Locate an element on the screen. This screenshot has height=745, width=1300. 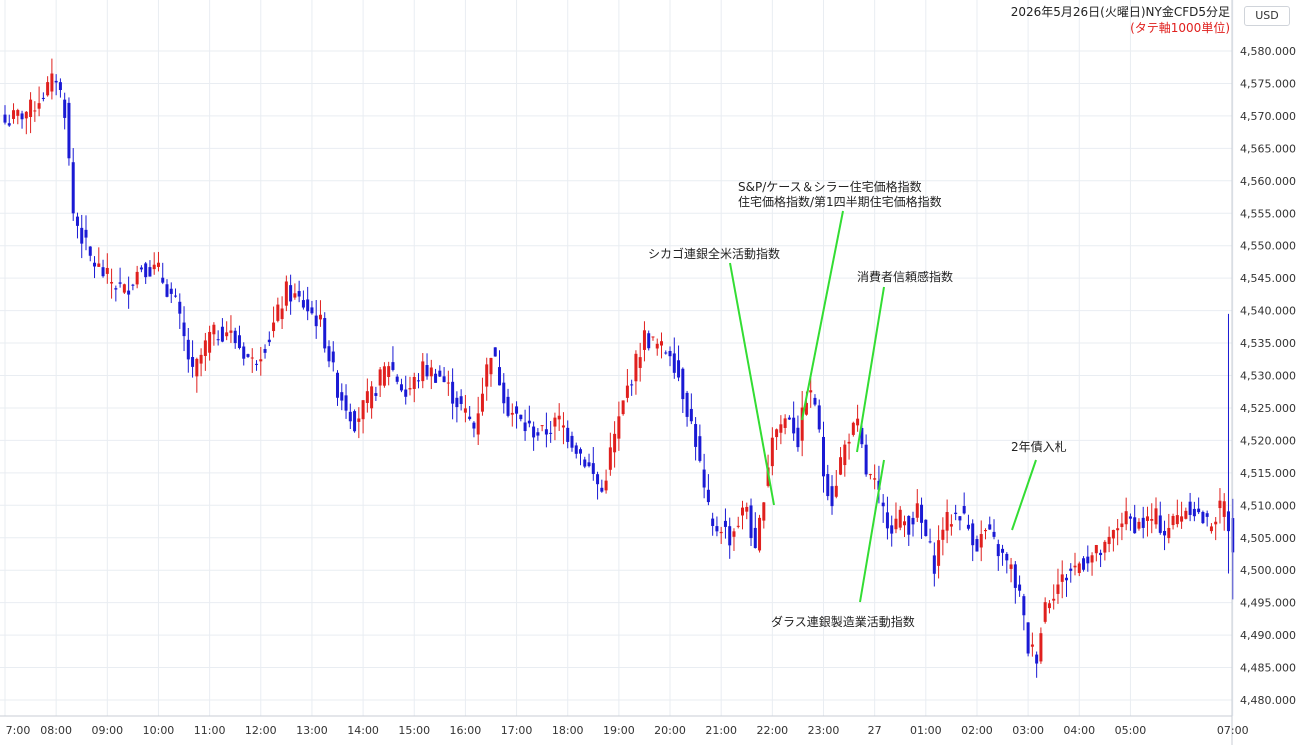
price-tick-label: 4,560.000 is located at coordinates (1268, 181).